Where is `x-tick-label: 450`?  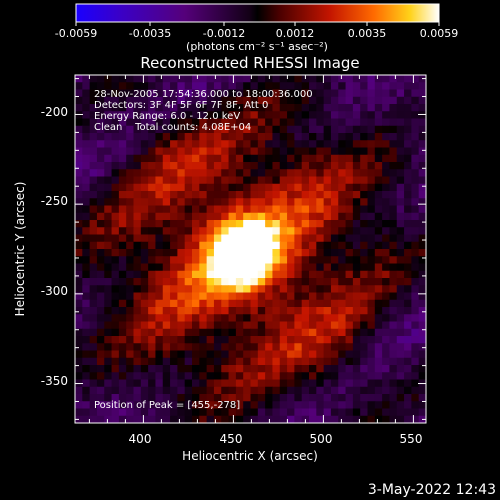
x-tick-label: 450 is located at coordinates (231, 439).